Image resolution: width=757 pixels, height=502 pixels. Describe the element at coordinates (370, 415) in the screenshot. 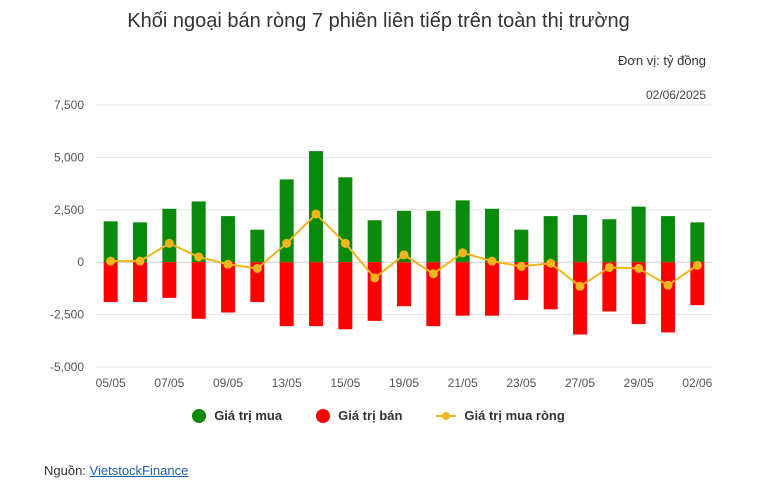

I see `legend-label-sell: Giá trị bán` at that location.